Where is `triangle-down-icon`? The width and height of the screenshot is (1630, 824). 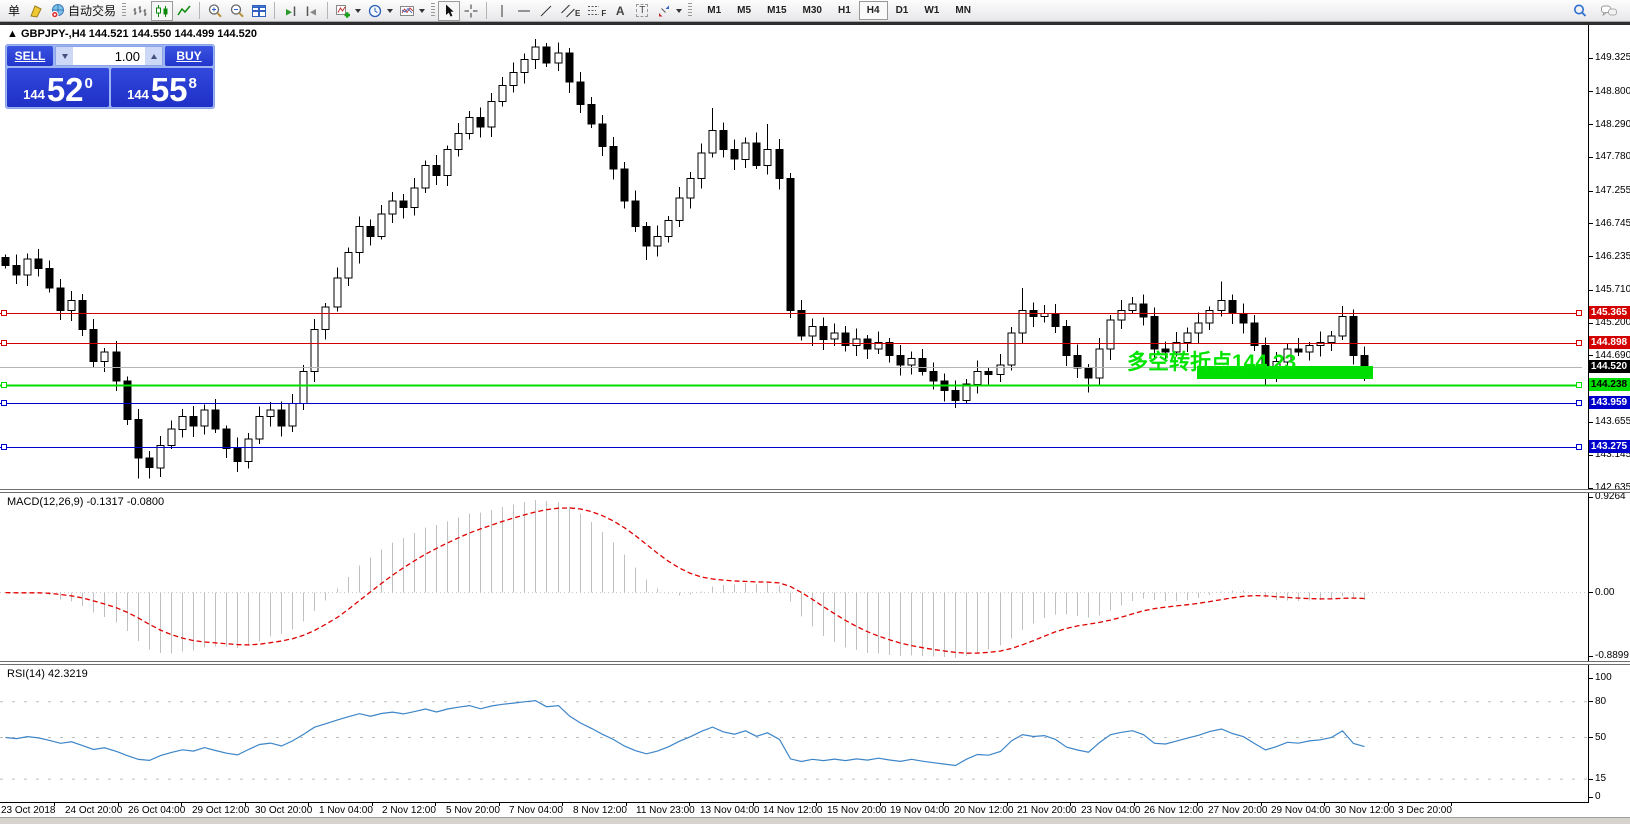
triangle-down-icon is located at coordinates (64, 56).